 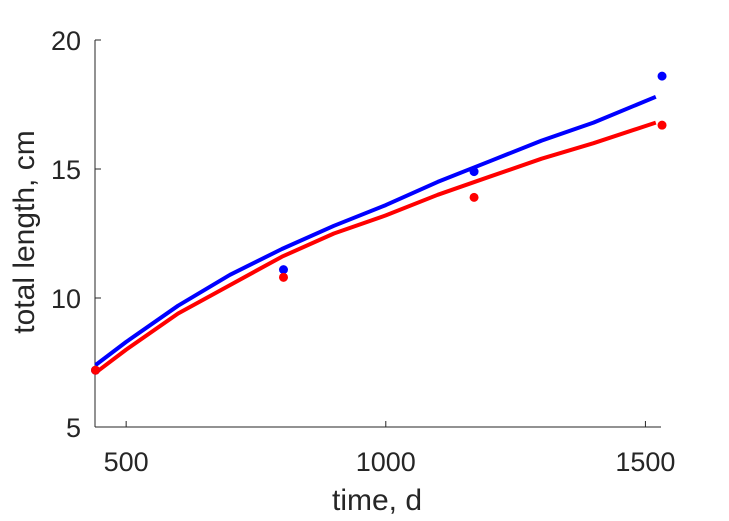 What do you see at coordinates (126, 462) in the screenshot?
I see `x-tick-label-0: 500` at bounding box center [126, 462].